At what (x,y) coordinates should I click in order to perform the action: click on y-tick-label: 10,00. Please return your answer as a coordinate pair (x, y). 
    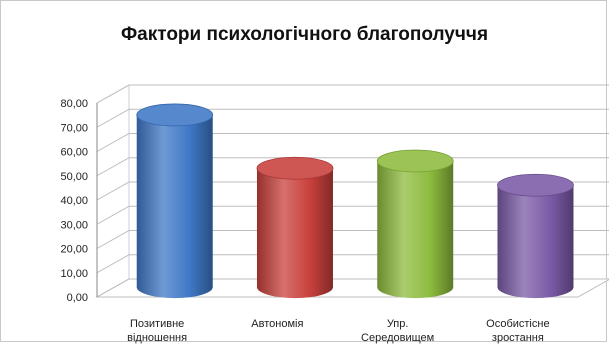
    Looking at the image, I should click on (74, 274).